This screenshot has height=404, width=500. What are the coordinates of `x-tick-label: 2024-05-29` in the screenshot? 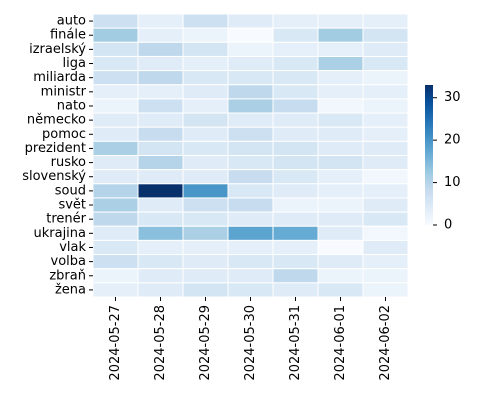 It's located at (205, 343).